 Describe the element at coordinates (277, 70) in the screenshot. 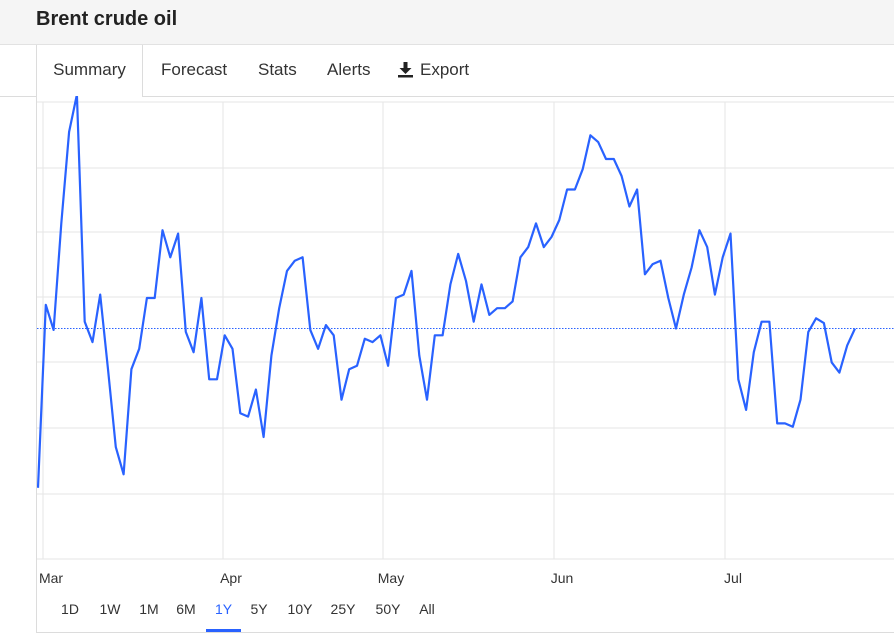

I see `tab-stats: Stats` at that location.